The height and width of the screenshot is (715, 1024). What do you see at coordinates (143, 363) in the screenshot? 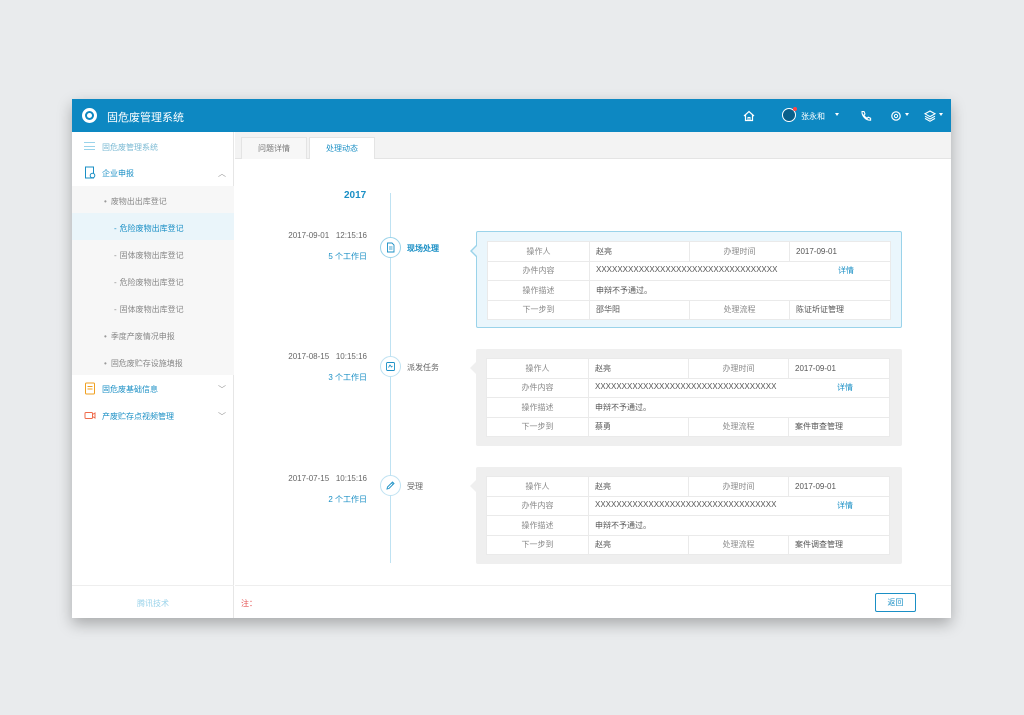
I see `sidebar-subitem-label: 固危废贮存设施填报` at bounding box center [143, 363].